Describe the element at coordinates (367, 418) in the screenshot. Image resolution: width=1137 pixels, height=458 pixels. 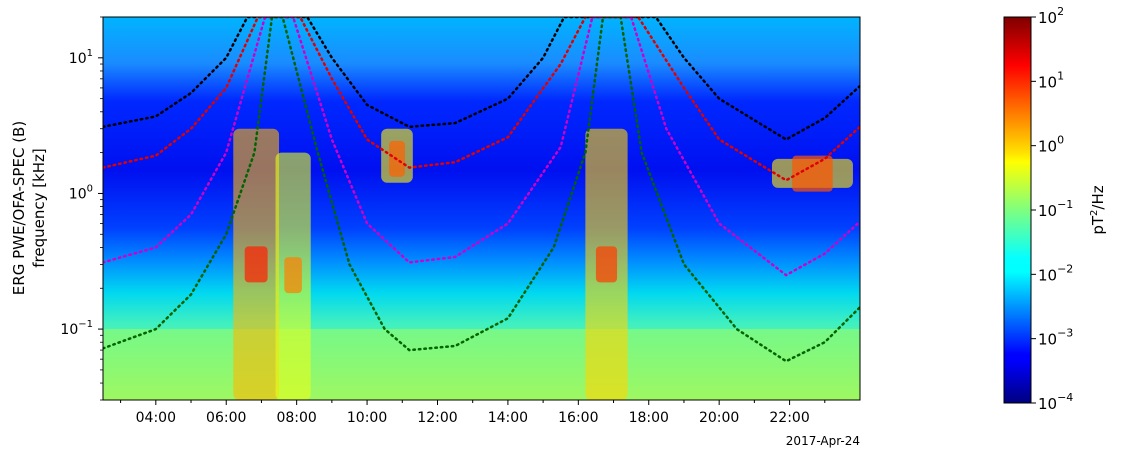
I see `x-tick-label-3: 10:00` at that location.